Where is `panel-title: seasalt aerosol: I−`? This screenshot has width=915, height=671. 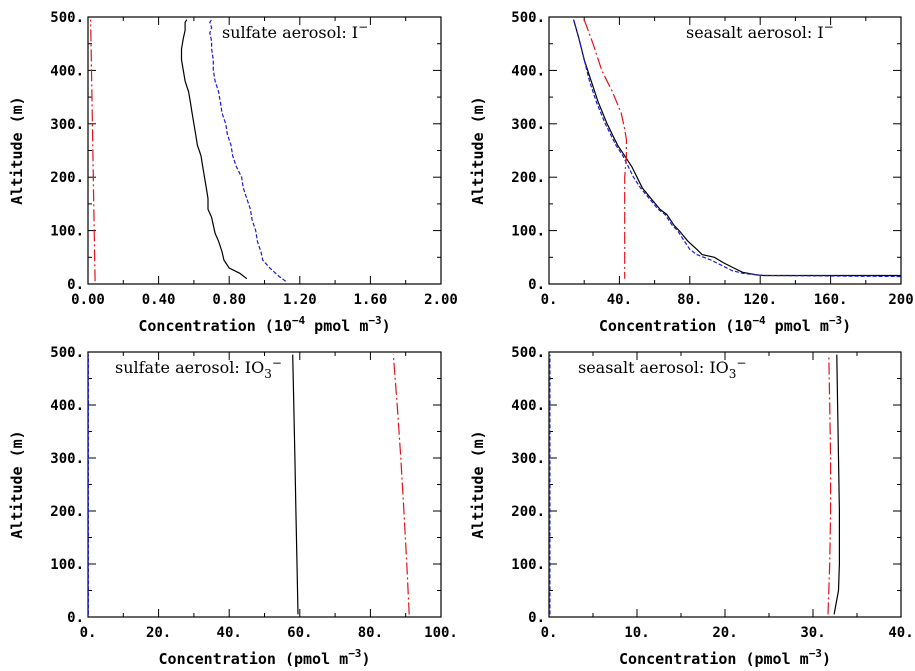 panel-title: seasalt aerosol: I− is located at coordinates (760, 31).